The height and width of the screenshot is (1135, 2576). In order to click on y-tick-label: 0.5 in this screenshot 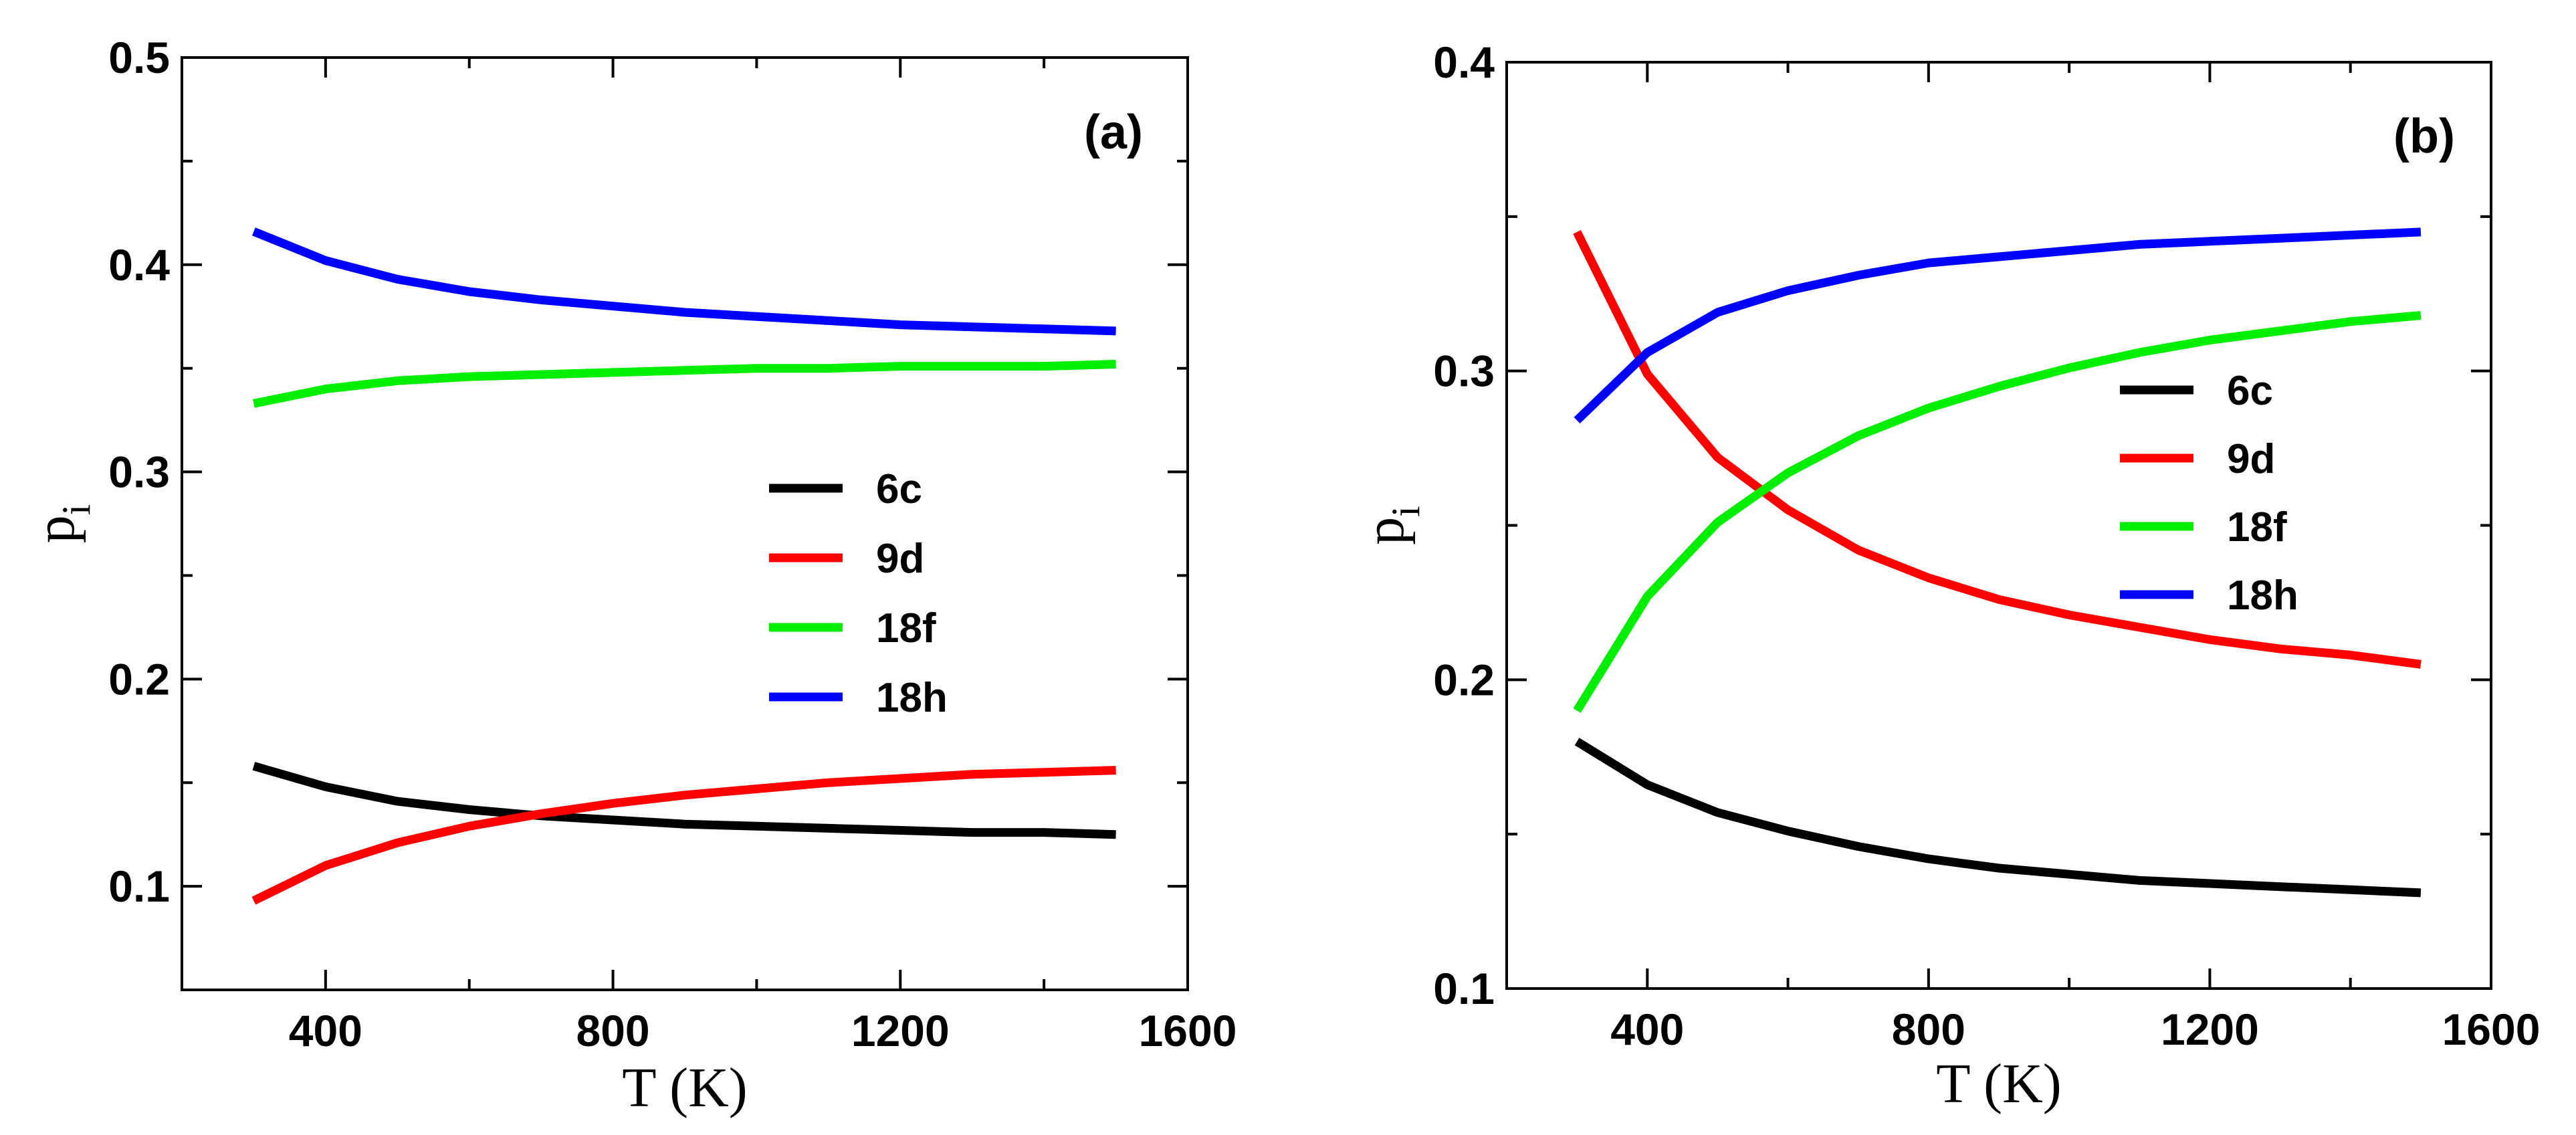, I will do `click(139, 58)`.